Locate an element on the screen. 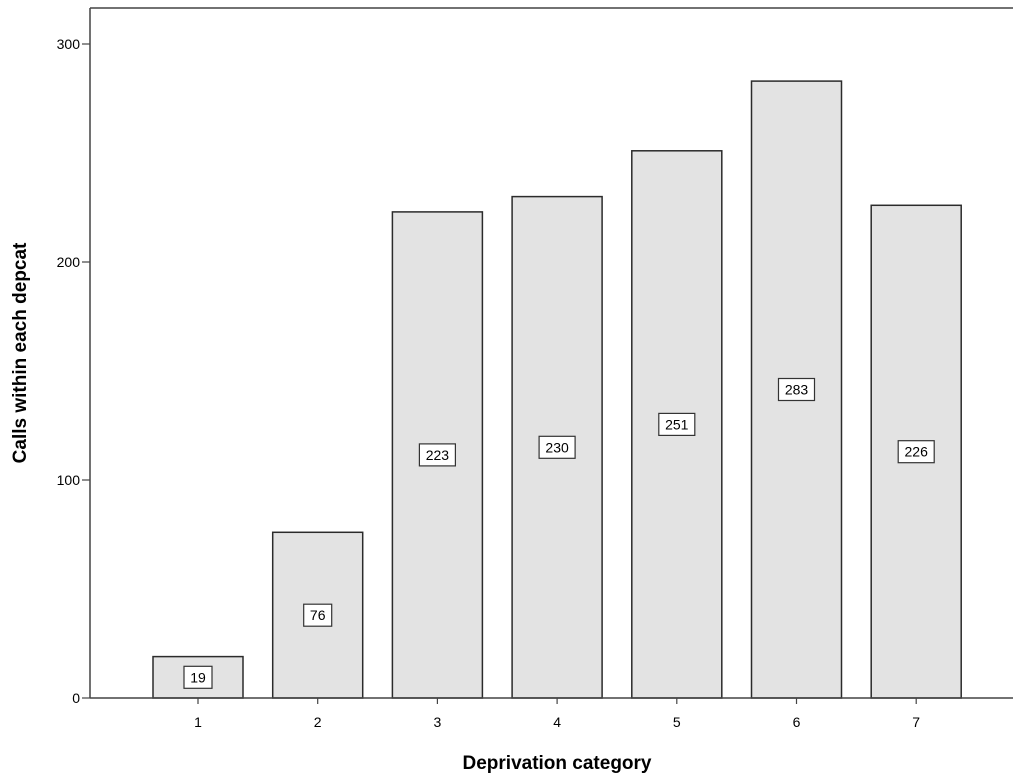 This screenshot has width=1013, height=777. y-tick-label-100: 100 is located at coordinates (69, 480).